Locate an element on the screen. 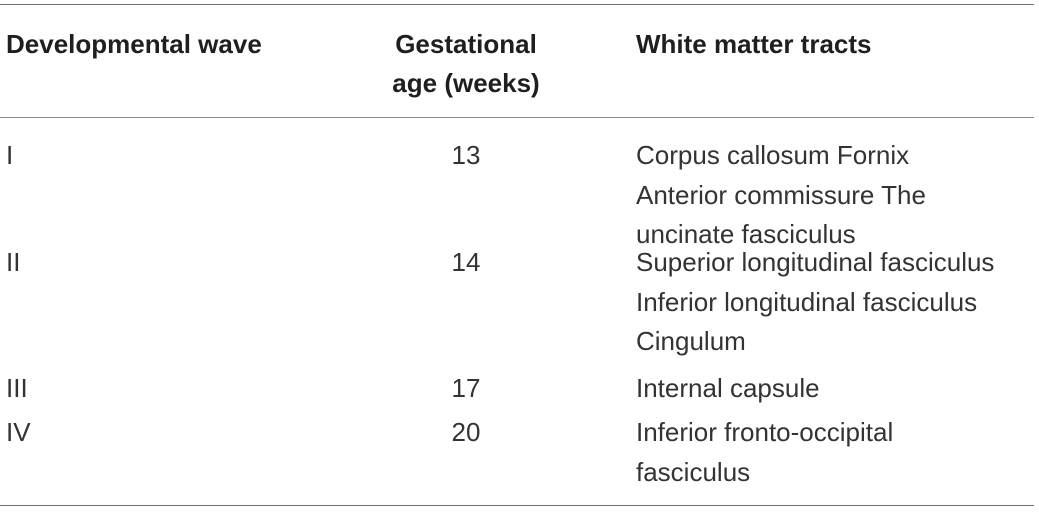  row-age: 17 is located at coordinates (466, 388).